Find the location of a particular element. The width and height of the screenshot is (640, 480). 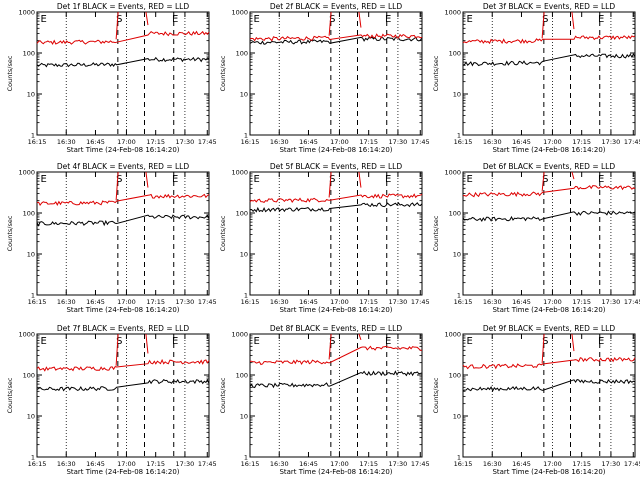

chart-title: Det 4f BLACK = Events, RED = LLD is located at coordinates (123, 166).